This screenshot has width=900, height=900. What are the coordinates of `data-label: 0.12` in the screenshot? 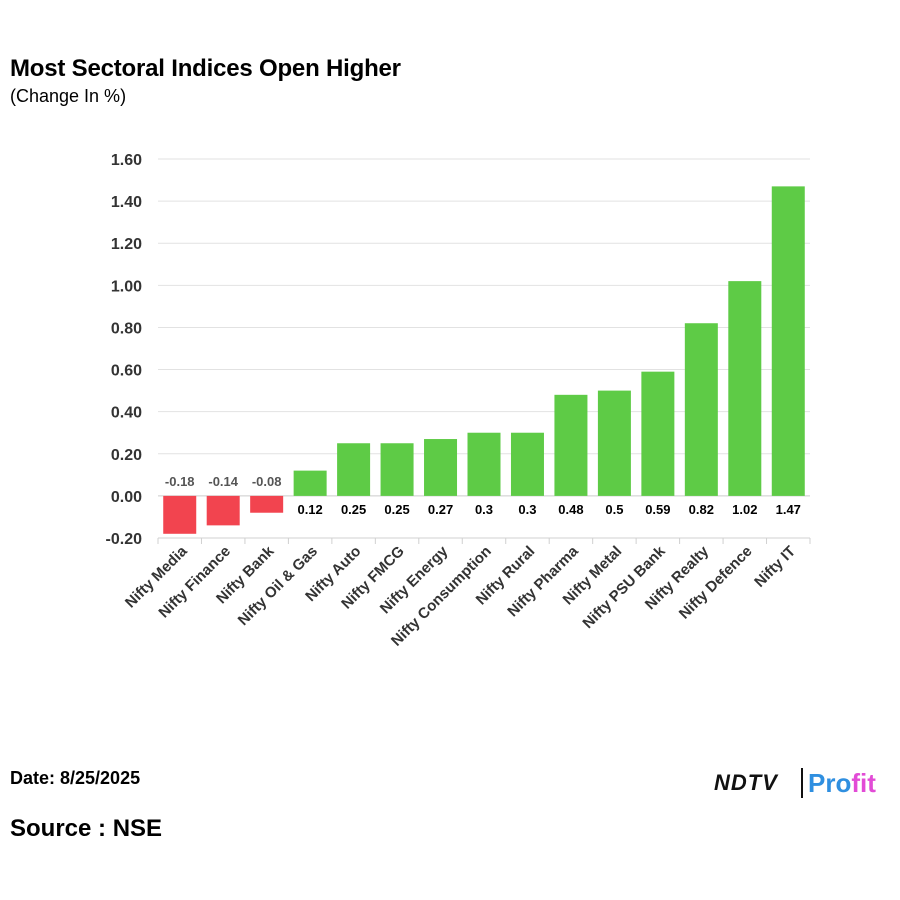 It's located at (309, 509).